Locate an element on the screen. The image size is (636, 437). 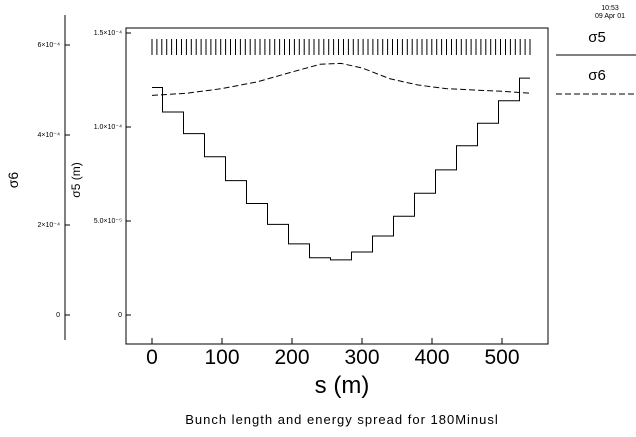
inner-axis-ticks: 0 5.0×10⁻⁵ 1.0×10⁻⁴ 1.5×10⁻⁴ is located at coordinates (112, 174).